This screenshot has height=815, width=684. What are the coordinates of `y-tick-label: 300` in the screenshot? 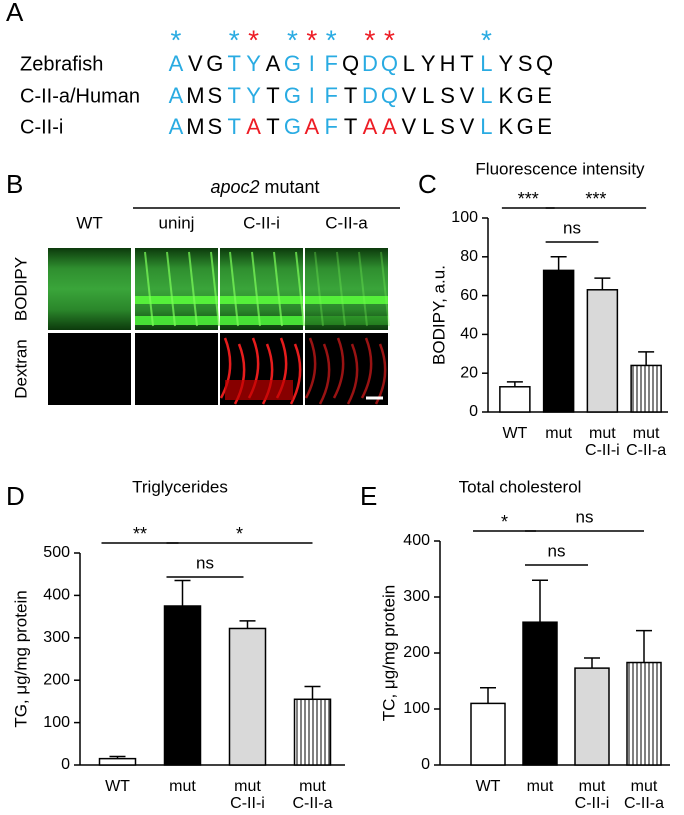 It's located at (56, 637).